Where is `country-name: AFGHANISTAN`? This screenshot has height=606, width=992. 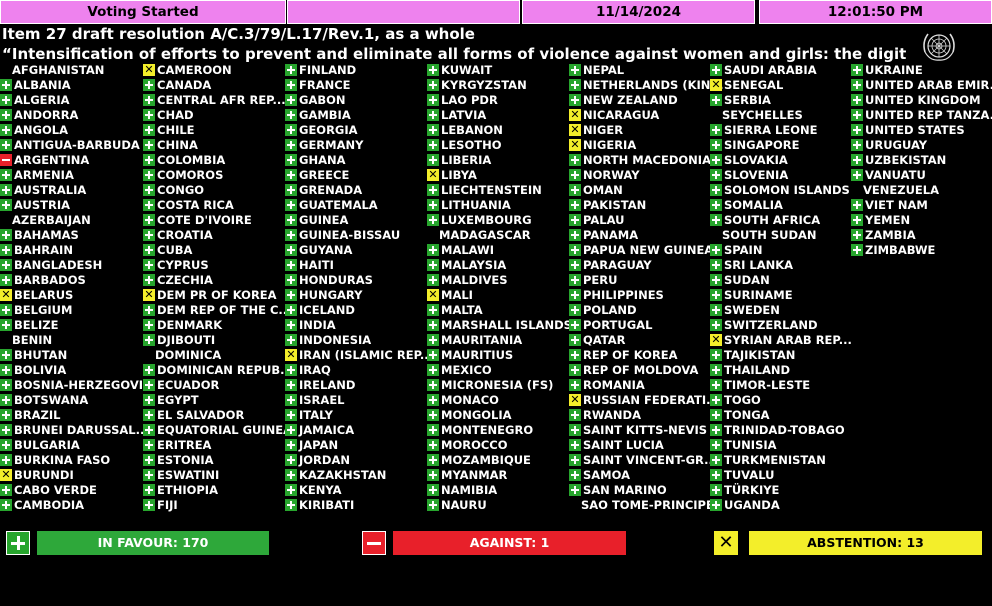
country-name: AFGHANISTAN is located at coordinates (58, 70).